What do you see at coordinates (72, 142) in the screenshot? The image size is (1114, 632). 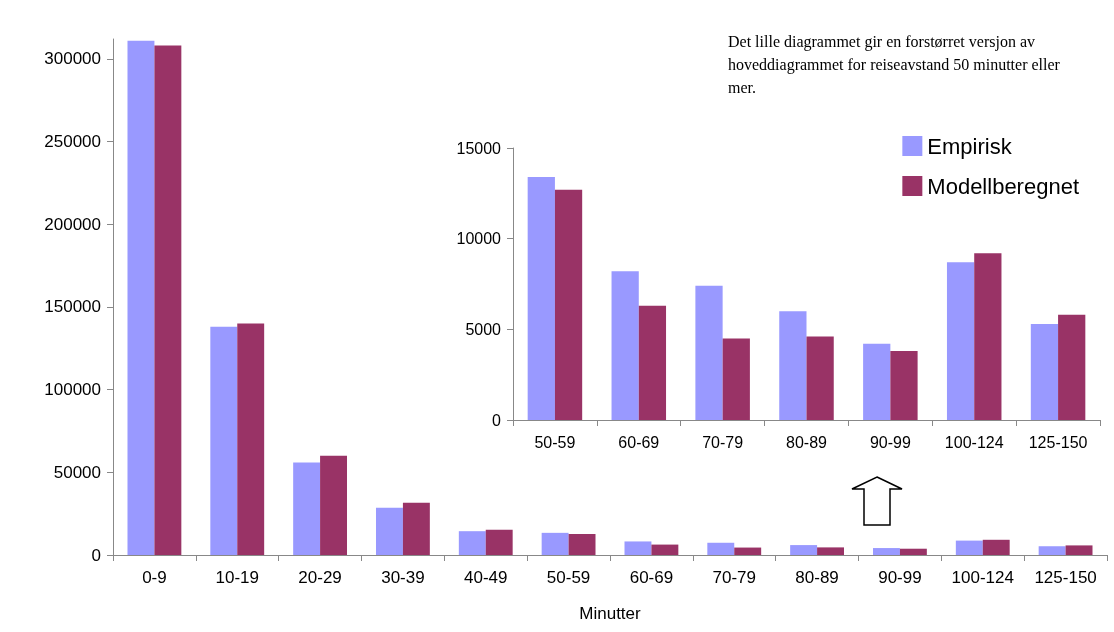 I see `y-tick-label: 250000` at bounding box center [72, 142].